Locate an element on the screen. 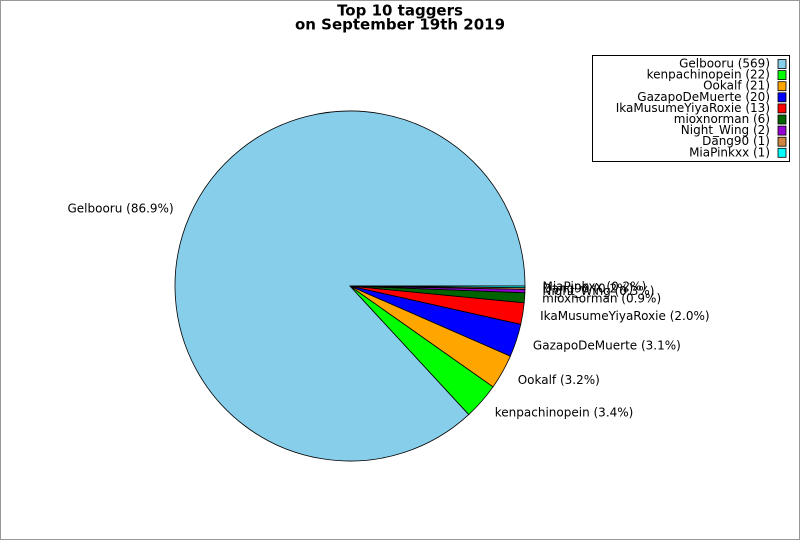 This screenshot has height=540, width=800. slice-label: Ookalf (3.2%) is located at coordinates (559, 380).